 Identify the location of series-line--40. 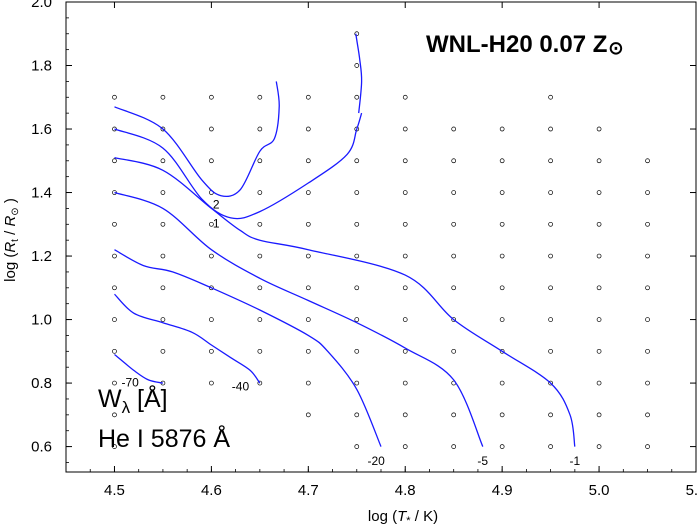
(187, 338).